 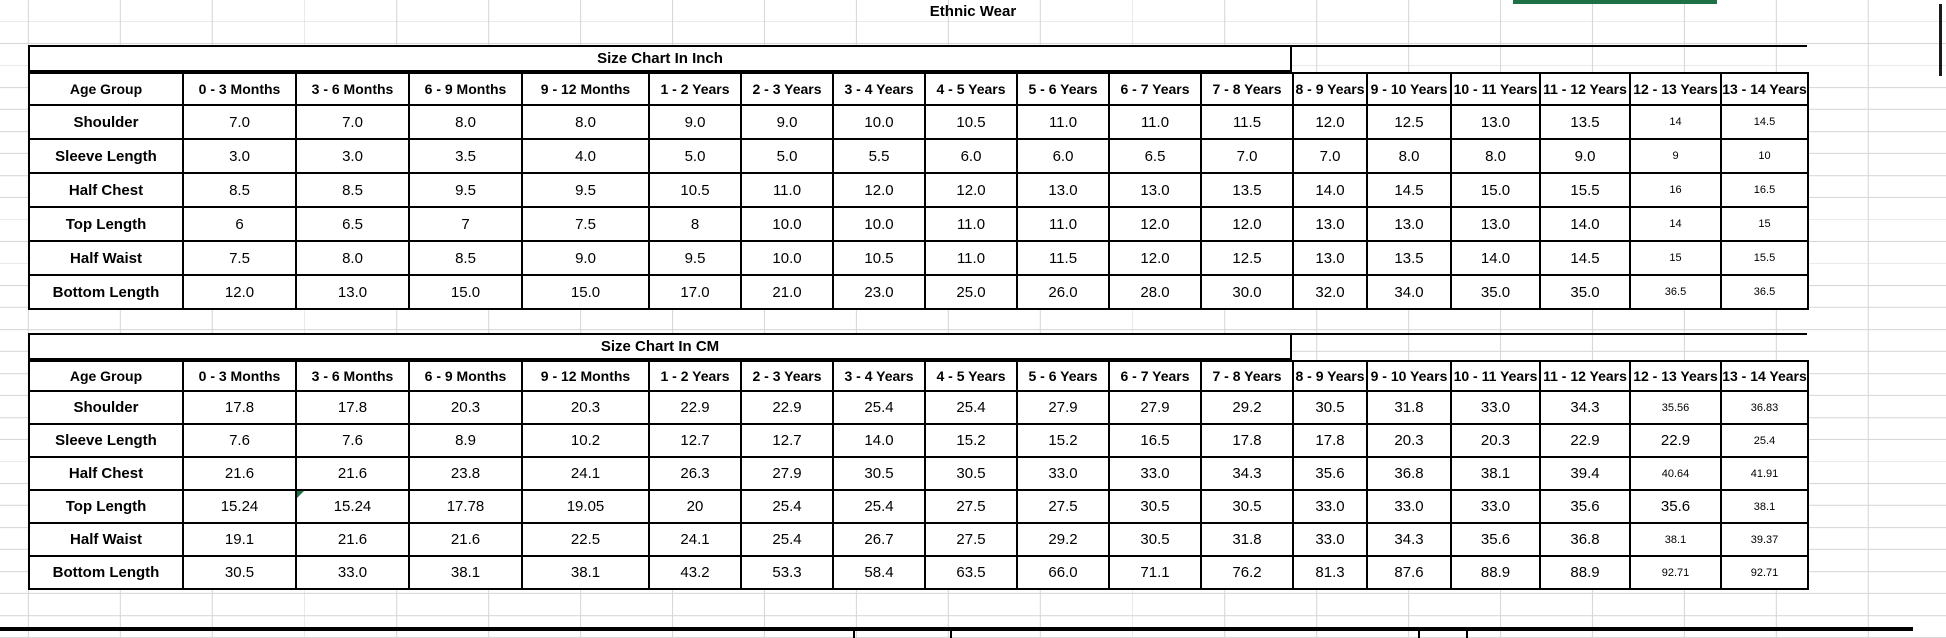 What do you see at coordinates (239, 89) in the screenshot?
I see `column-header-cell: 0 - 3 Months` at bounding box center [239, 89].